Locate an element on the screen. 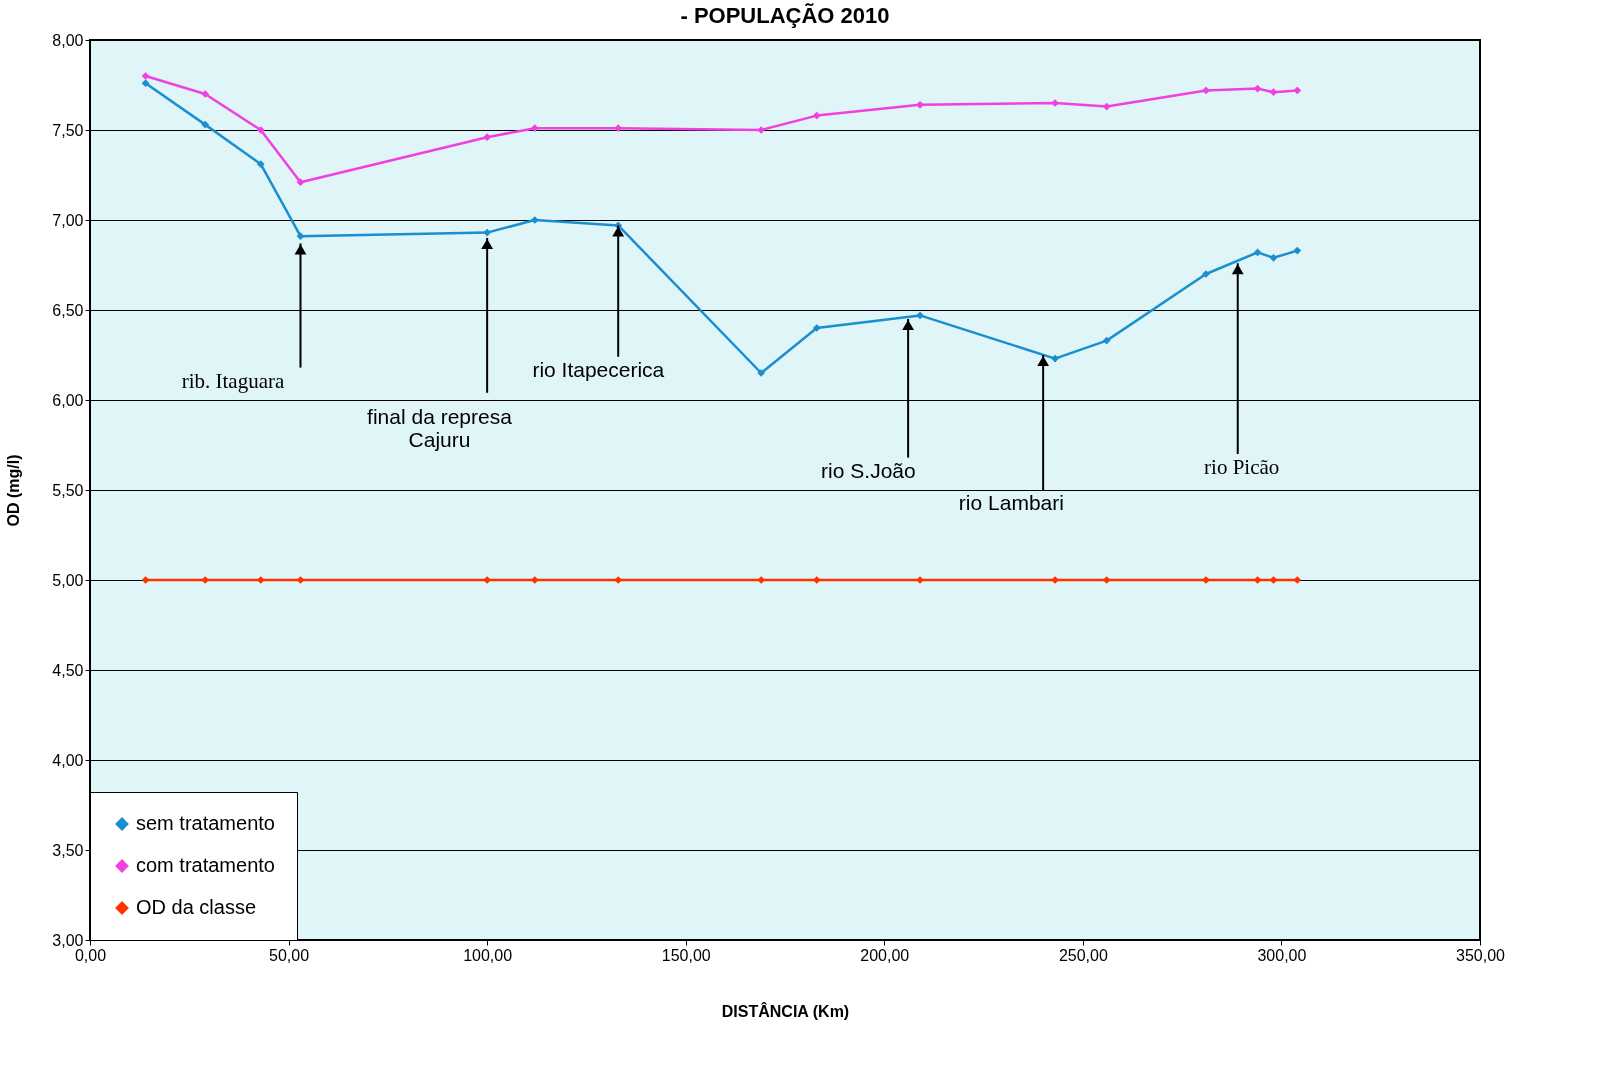 The image size is (1610, 1077). annotation: rio Picão is located at coordinates (1242, 467).